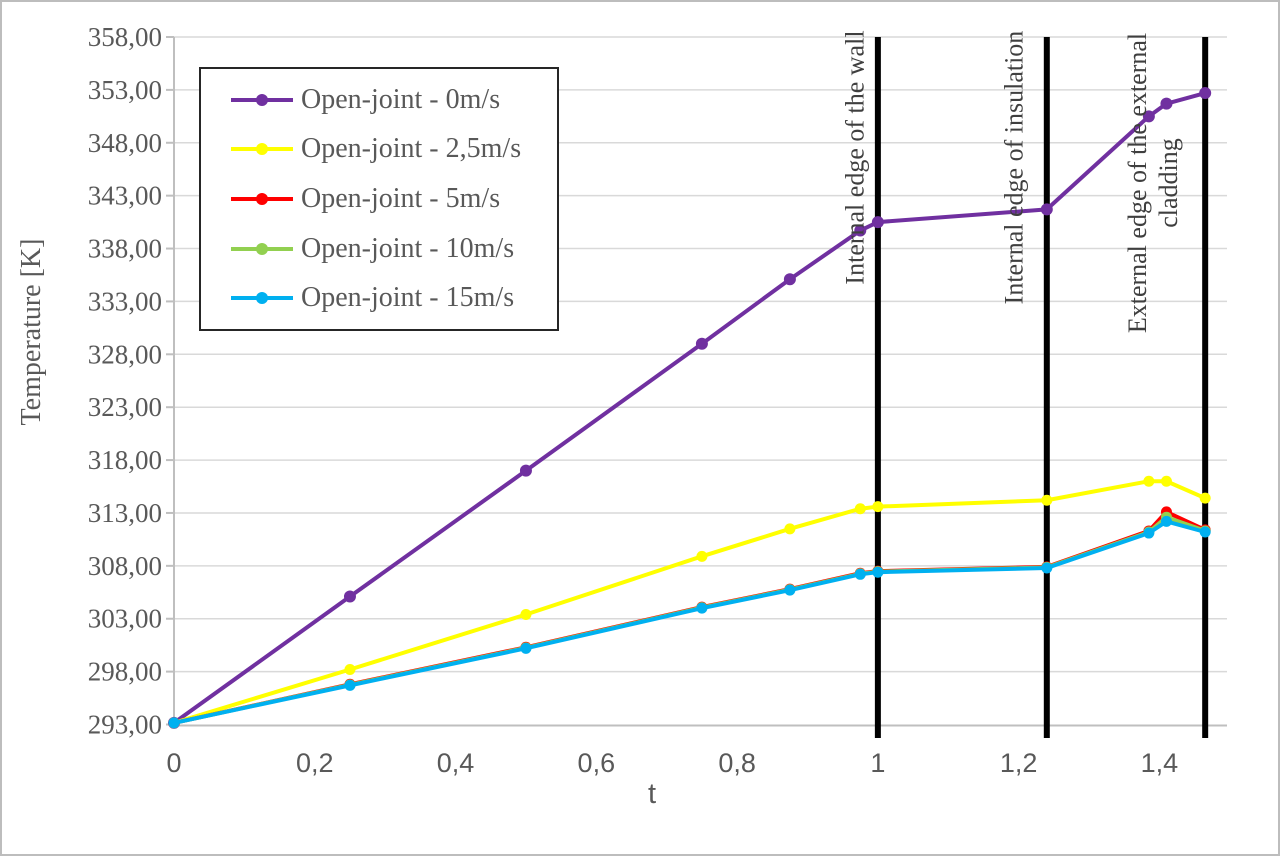 The image size is (1280, 856). Describe the element at coordinates (125, 672) in the screenshot. I see `y-tick-label: 298,00` at that location.